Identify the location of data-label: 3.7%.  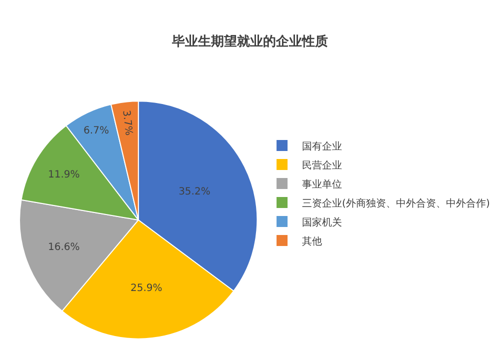
(127, 123).